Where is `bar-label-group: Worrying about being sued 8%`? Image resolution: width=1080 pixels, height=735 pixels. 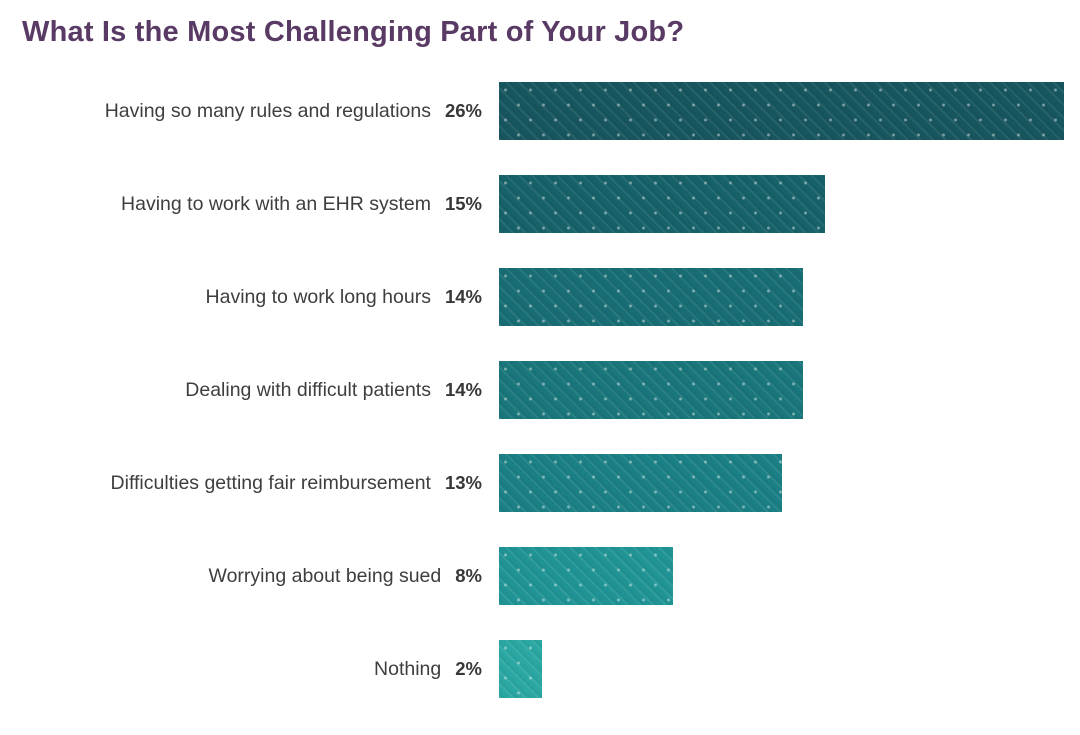
bar-label-group: Worrying about being sued 8% is located at coordinates (241, 576).